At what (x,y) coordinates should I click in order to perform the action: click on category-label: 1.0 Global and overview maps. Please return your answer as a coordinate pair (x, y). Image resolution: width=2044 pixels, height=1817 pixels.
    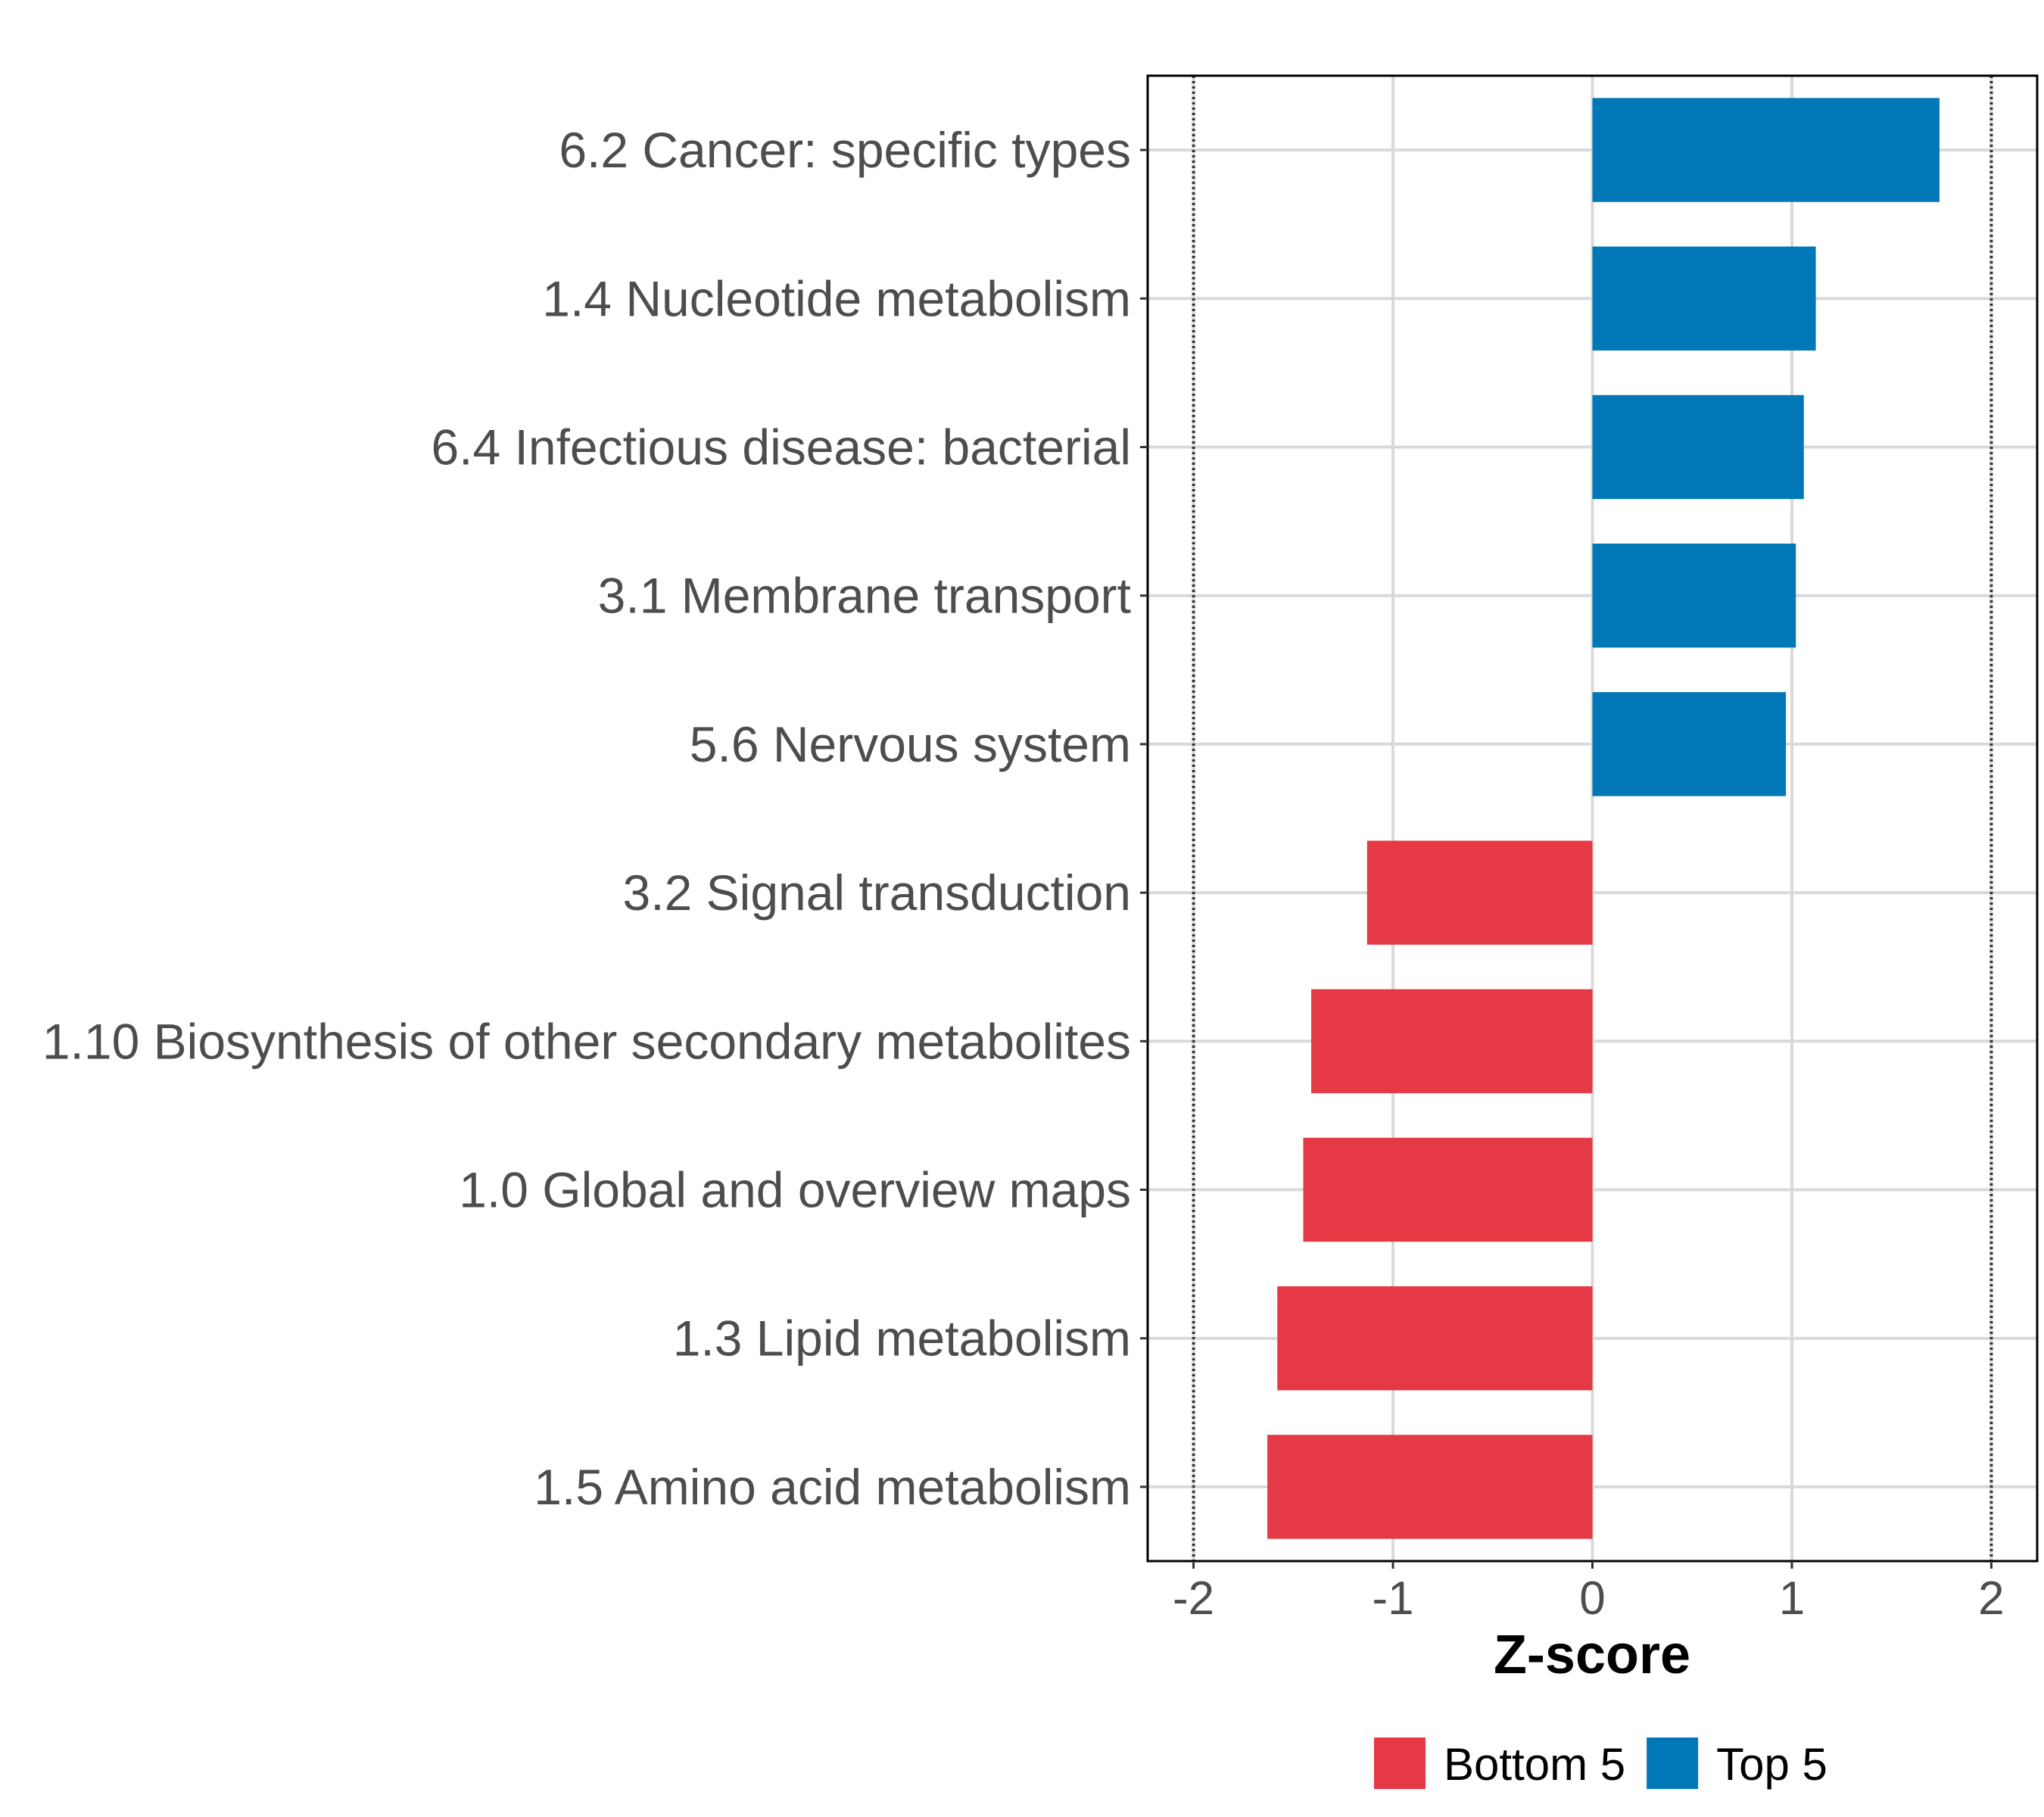
    Looking at the image, I should click on (795, 1190).